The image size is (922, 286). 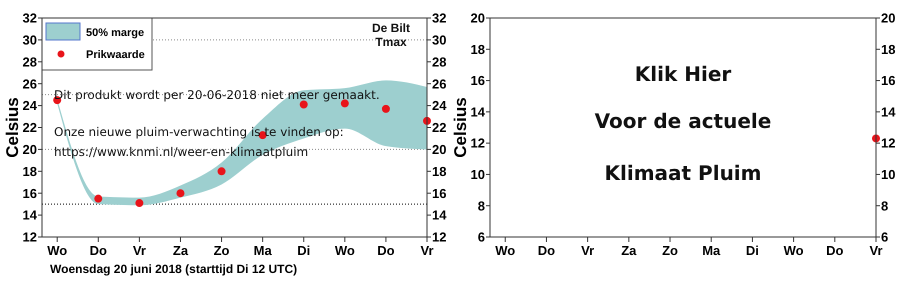 I want to click on annotation: https://www.knmi.nl/weer-en-klimaatpluim, so click(x=181, y=152).